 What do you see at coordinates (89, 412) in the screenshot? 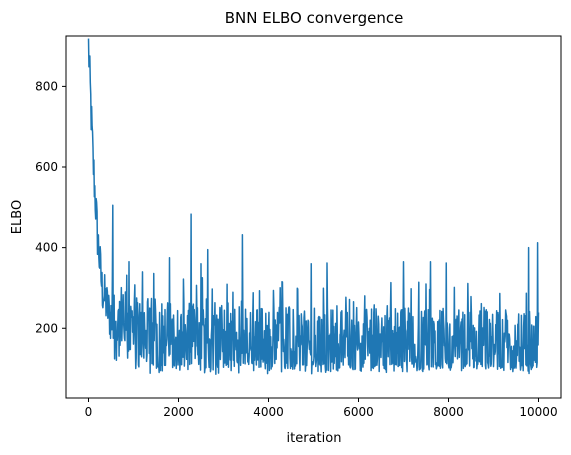
I see `x-tick-label: 0` at bounding box center [89, 412].